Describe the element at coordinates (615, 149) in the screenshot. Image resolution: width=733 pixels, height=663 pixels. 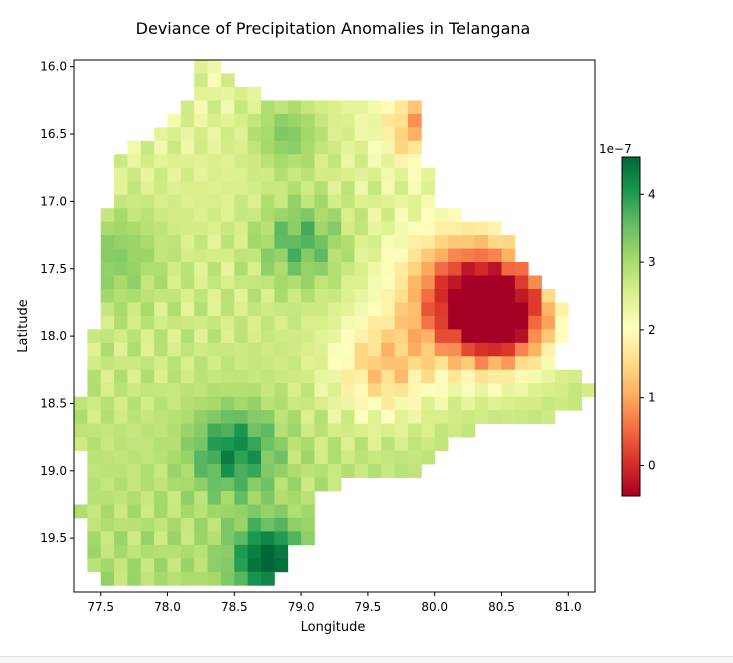
I see `colorbar-offset-label: 1e−7` at that location.